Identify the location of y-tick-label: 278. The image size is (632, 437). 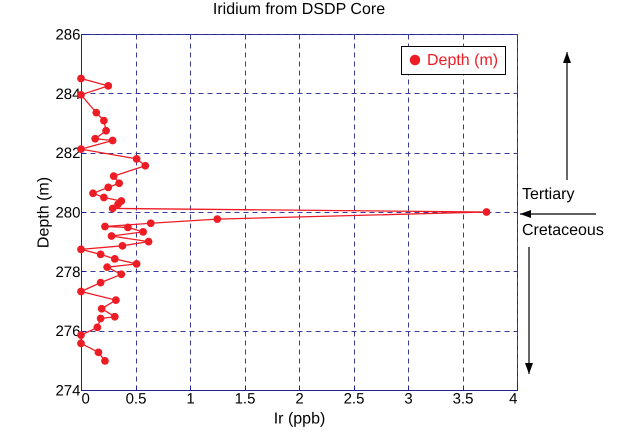
(67, 272).